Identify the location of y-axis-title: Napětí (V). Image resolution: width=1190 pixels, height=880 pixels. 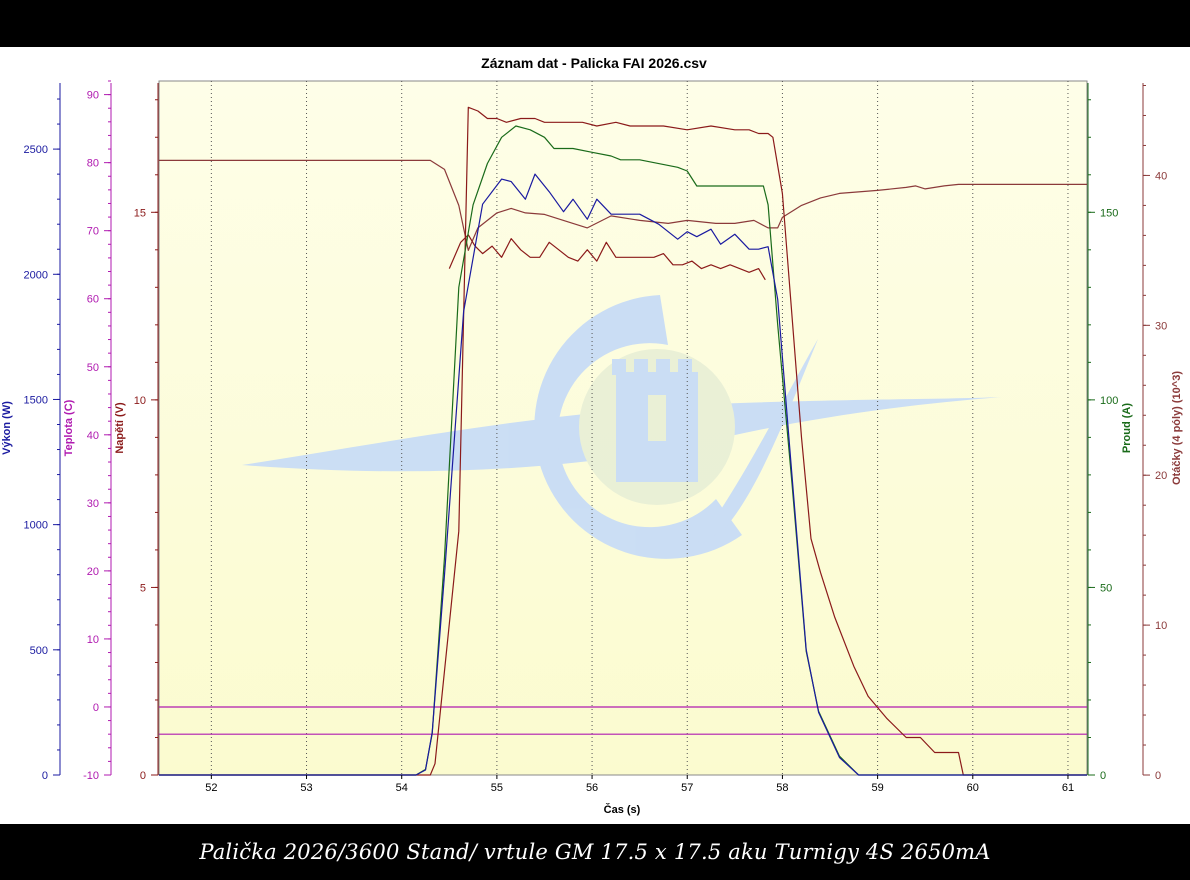
(120, 428).